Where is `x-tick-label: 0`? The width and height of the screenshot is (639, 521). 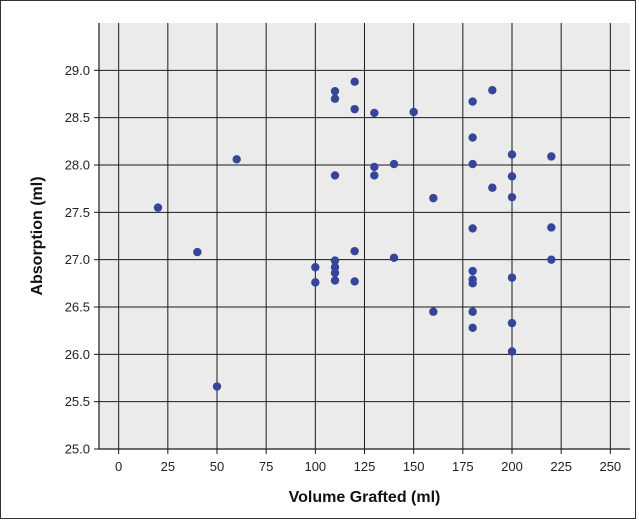
x-tick-label: 0 is located at coordinates (118, 466).